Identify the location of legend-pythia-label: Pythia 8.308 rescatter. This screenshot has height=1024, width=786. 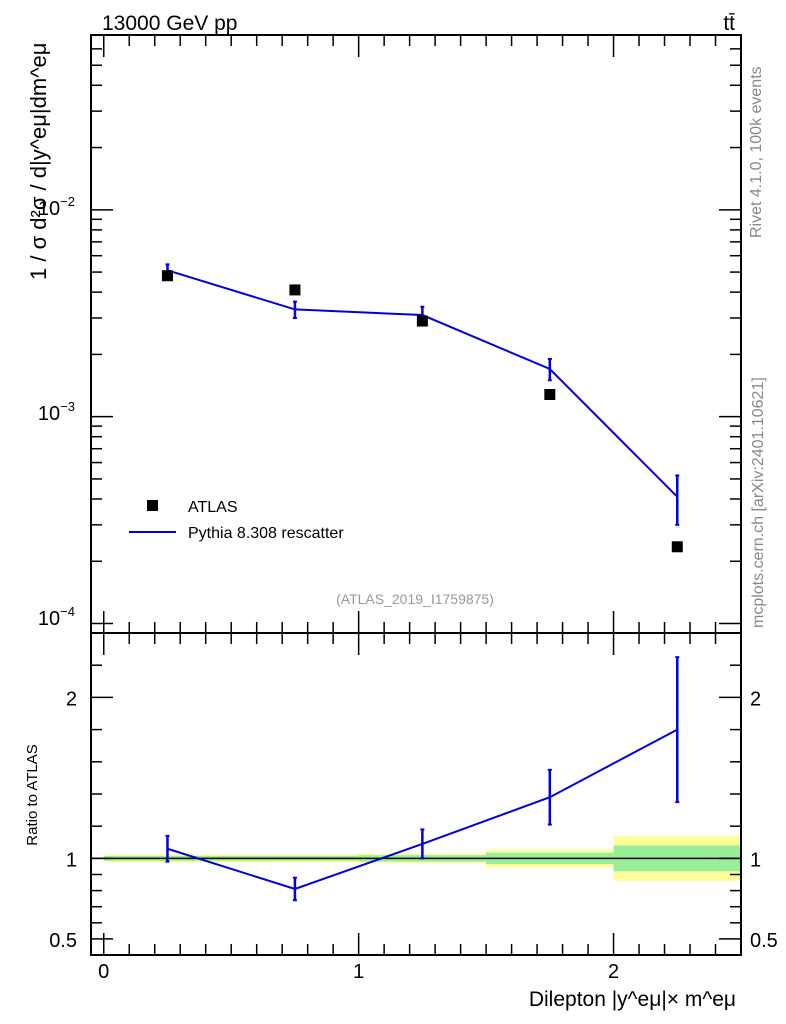
(266, 533).